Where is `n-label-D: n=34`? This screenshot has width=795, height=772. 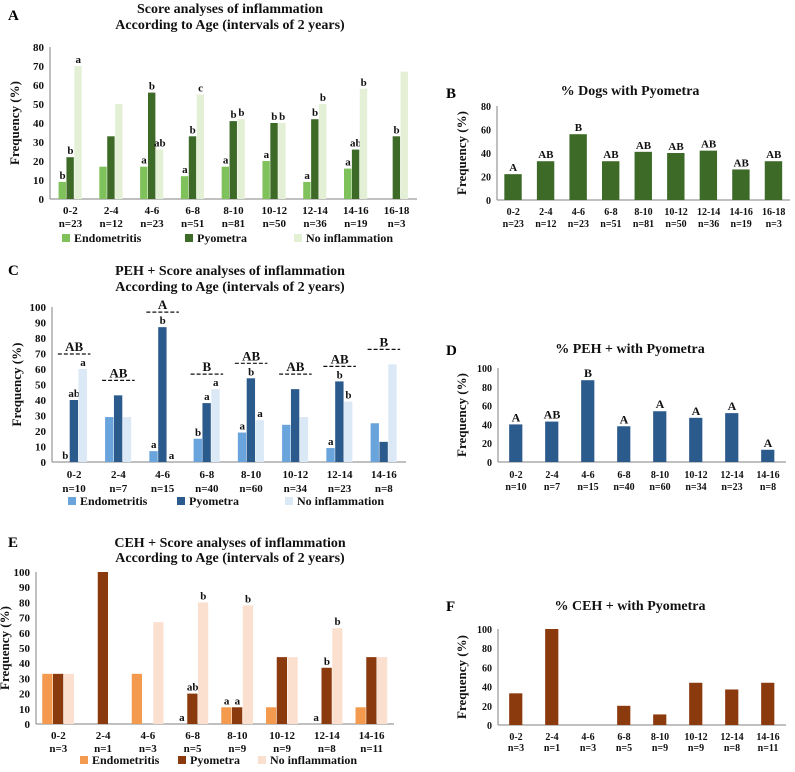
n-label-D: n=34 is located at coordinates (695, 487).